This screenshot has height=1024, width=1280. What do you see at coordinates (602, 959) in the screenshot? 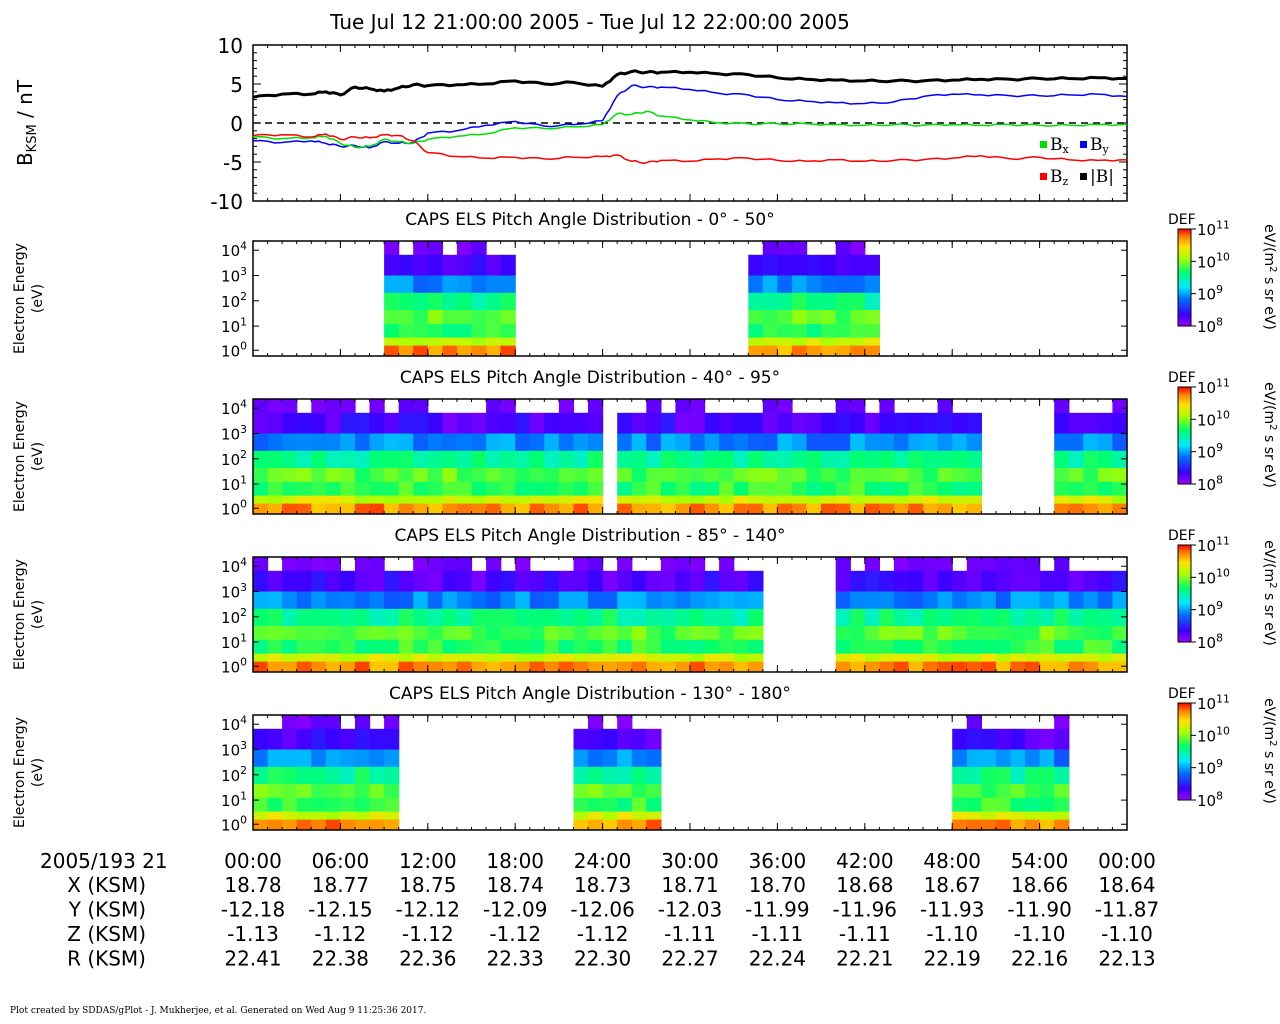
I see `ephemeris-value: 22.30` at bounding box center [602, 959].